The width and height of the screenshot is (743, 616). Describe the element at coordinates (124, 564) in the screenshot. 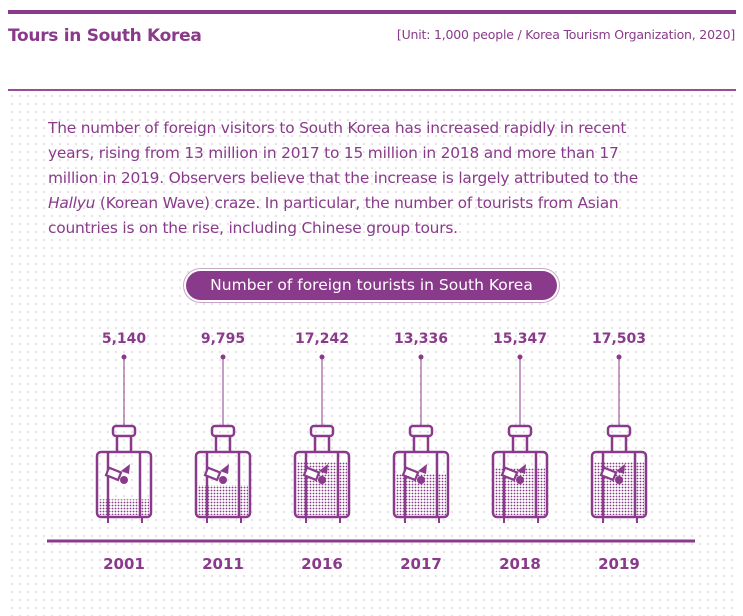

I see `year-label: 2001` at that location.